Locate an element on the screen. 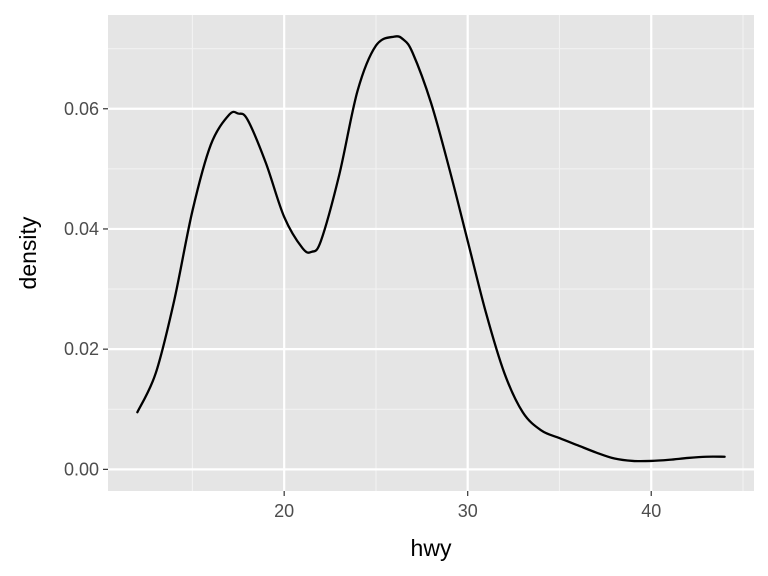 This screenshot has width=768, height=576. y-tick-label: 0.06 is located at coordinates (81, 109).